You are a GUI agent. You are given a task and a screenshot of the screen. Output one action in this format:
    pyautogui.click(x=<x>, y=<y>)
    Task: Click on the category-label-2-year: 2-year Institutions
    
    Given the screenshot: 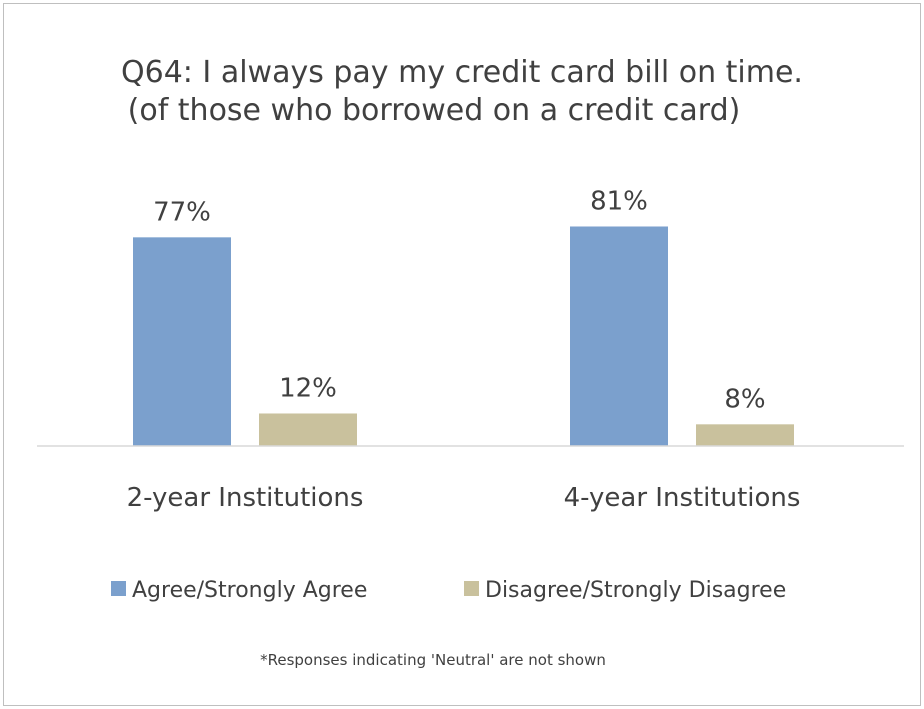 What is the action you would take?
    pyautogui.click(x=245, y=498)
    